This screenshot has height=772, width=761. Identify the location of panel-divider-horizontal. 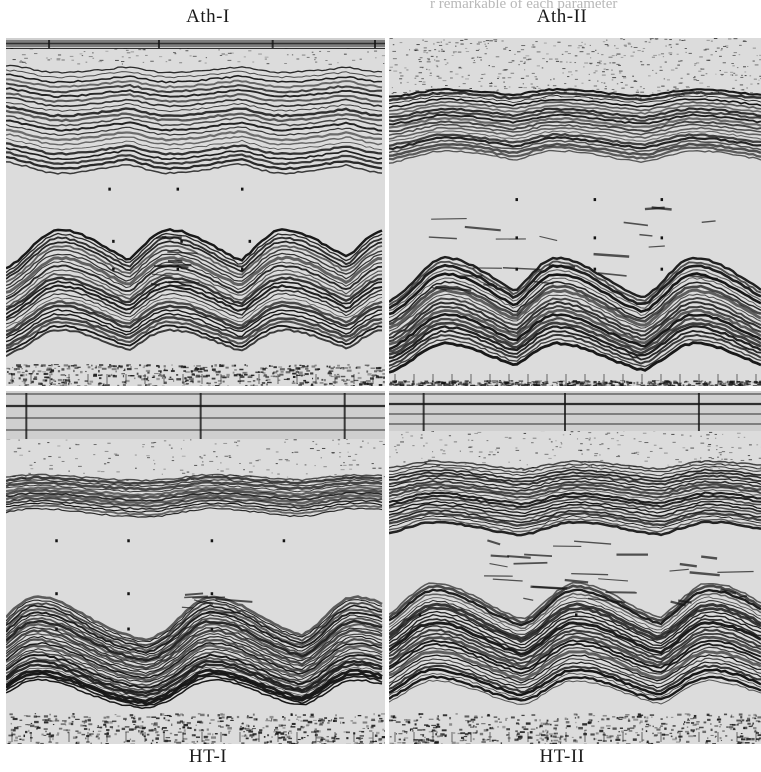
(380, 388).